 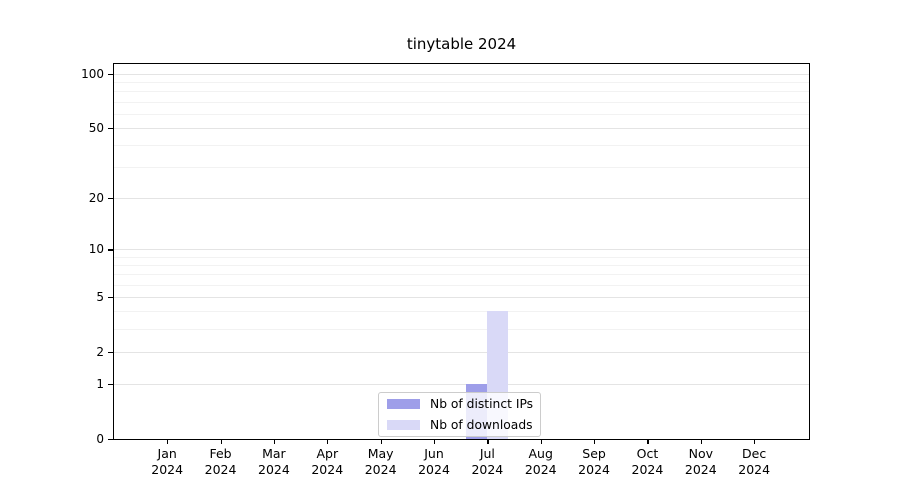 I want to click on legend-row-distinct-ips: Nb of distinct IPs, so click(x=459, y=404).